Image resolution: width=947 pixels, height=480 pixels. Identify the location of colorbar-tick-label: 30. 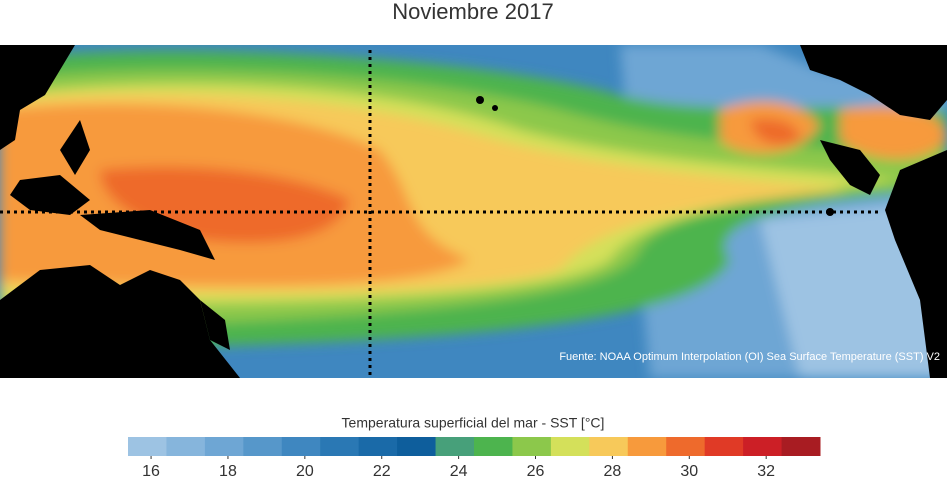
(689, 471).